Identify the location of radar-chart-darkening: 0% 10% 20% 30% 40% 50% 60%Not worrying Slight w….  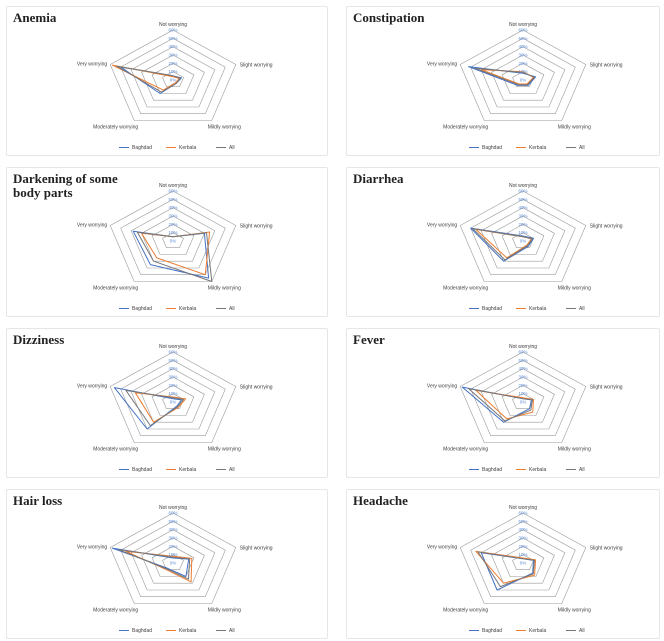
(175, 247).